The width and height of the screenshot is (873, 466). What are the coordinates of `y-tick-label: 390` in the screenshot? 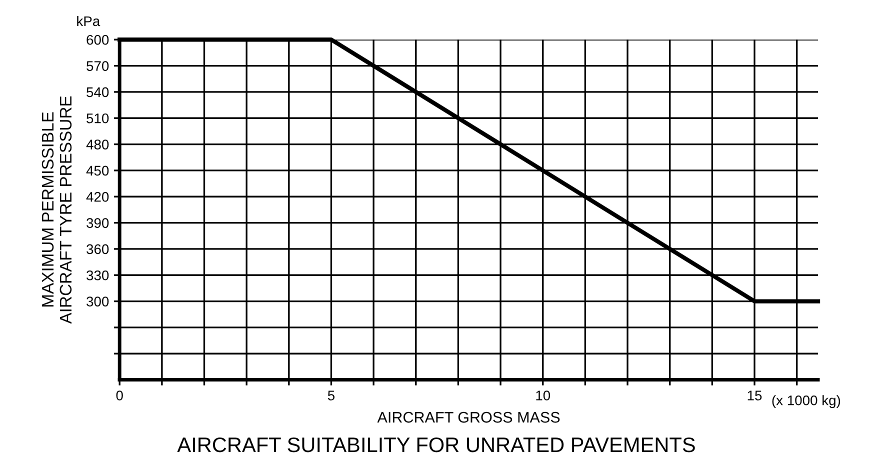 It's located at (97, 223).